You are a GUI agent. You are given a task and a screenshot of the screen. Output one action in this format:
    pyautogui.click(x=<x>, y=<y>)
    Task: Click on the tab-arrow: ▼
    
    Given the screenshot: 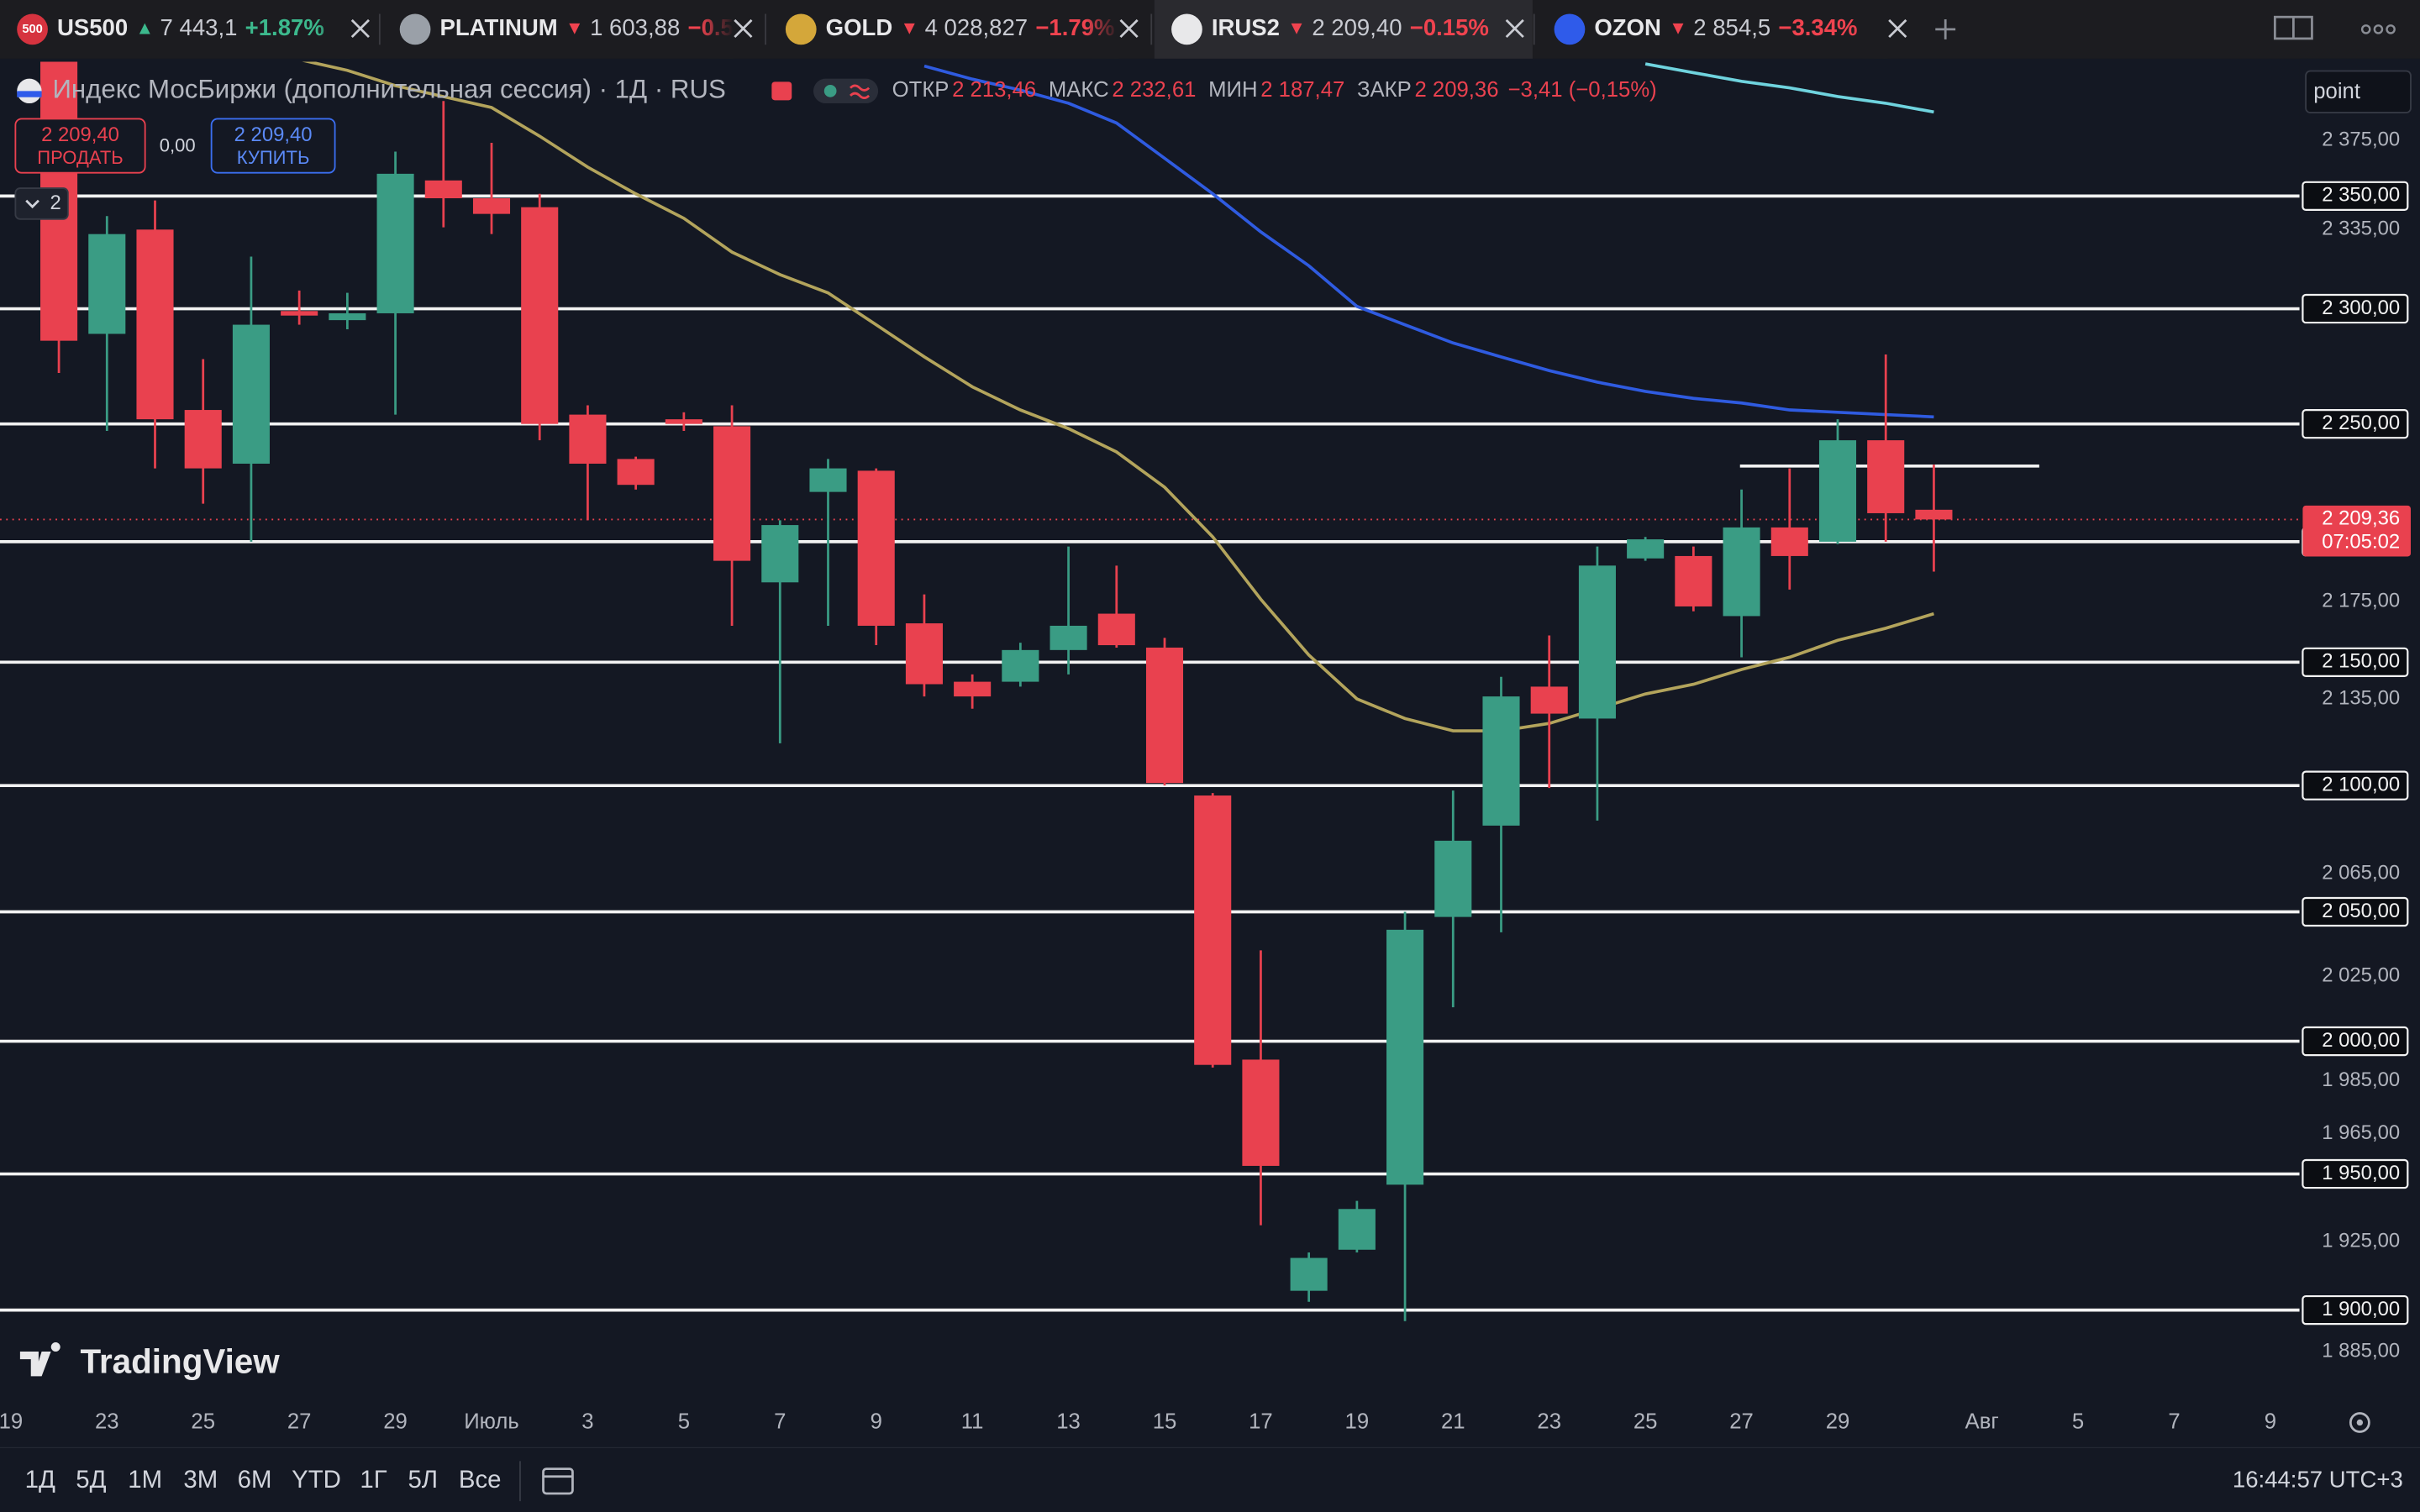 What is the action you would take?
    pyautogui.click(x=909, y=28)
    